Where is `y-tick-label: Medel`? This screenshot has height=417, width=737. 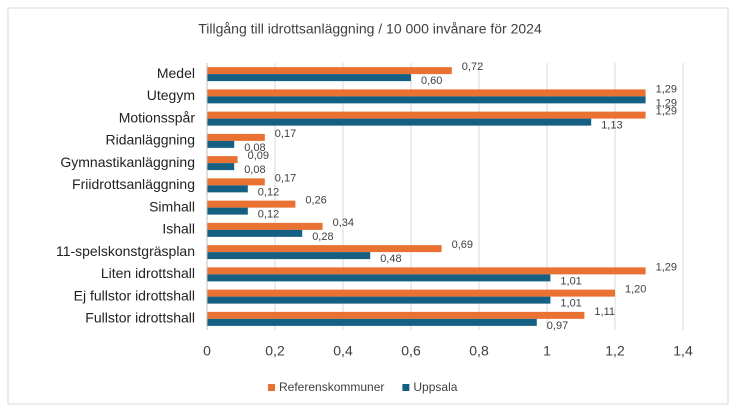 y-tick-label: Medel is located at coordinates (176, 73).